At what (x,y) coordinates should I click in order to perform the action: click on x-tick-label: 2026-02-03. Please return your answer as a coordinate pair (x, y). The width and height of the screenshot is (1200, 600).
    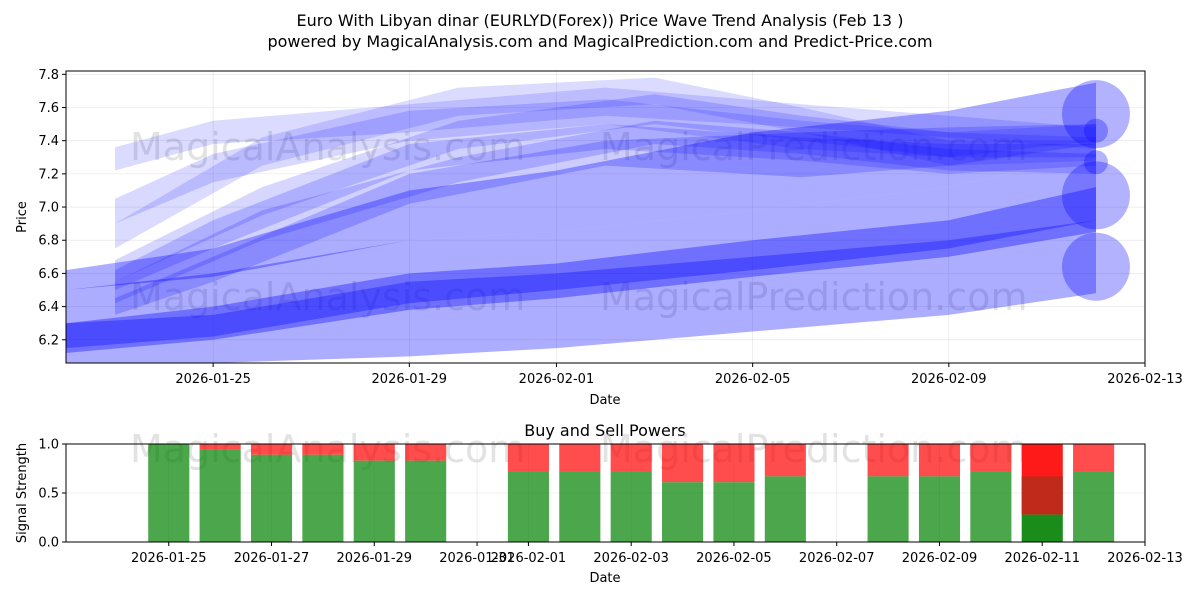
    Looking at the image, I should click on (631, 558).